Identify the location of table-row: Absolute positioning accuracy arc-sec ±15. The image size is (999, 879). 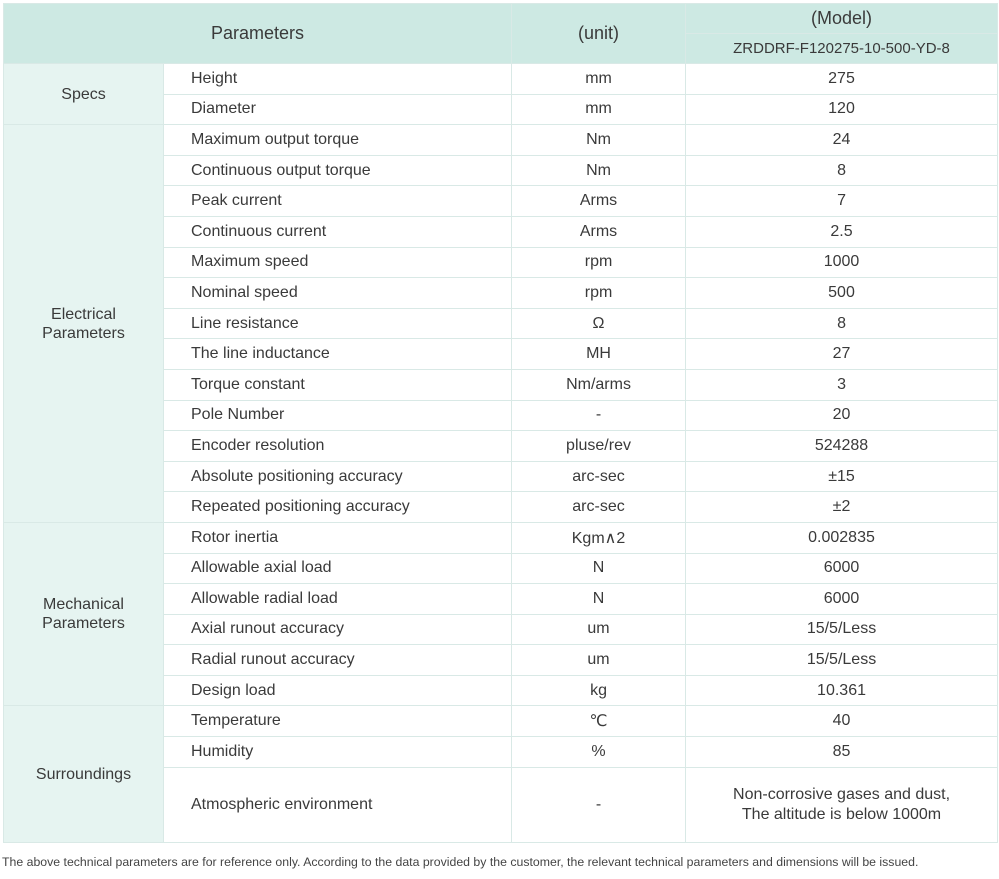
(501, 476).